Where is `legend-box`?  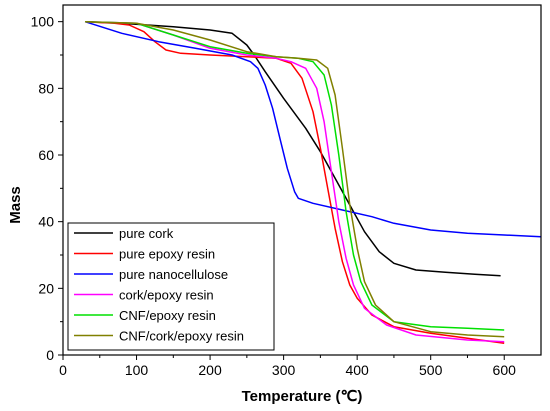 legend-box is located at coordinates (171, 286).